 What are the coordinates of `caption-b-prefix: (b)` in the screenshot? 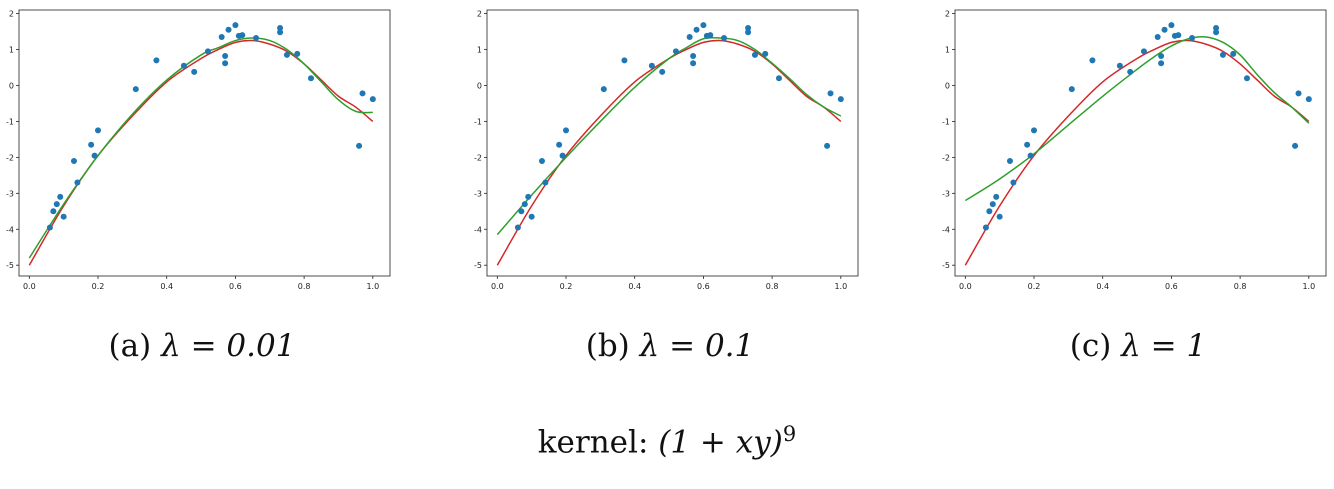 It's located at (607, 346).